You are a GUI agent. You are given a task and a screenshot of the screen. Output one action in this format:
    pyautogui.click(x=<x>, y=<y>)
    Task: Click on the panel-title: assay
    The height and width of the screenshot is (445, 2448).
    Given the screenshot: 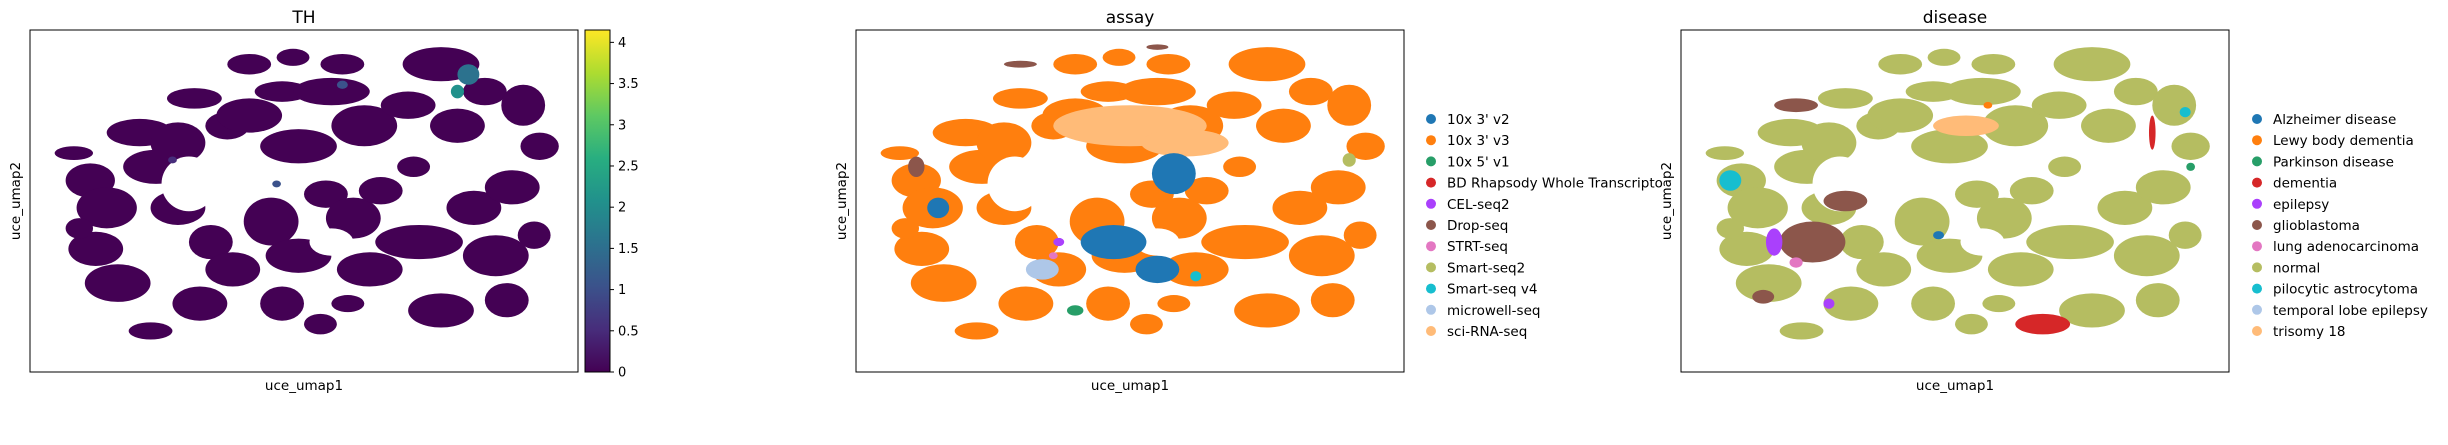 What is the action you would take?
    pyautogui.click(x=1130, y=18)
    